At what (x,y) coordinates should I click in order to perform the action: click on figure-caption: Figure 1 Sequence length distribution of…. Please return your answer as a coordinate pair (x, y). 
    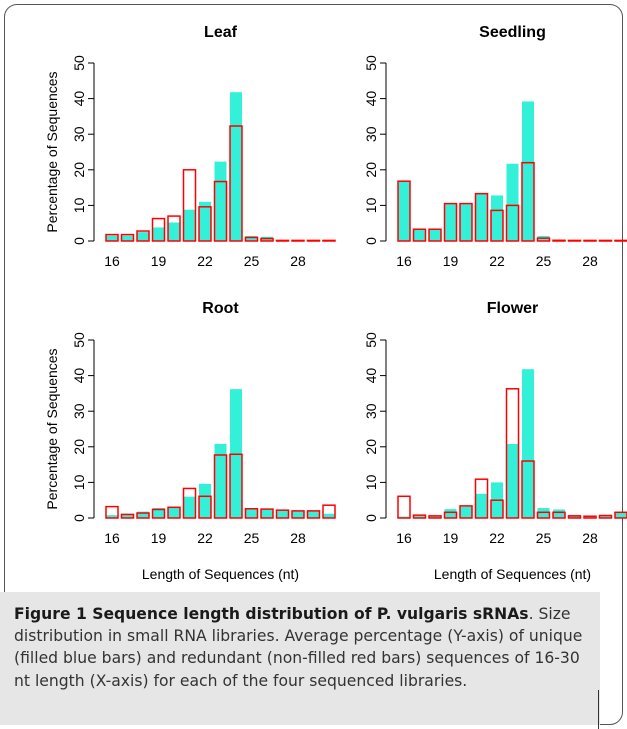
    Looking at the image, I should click on (306, 647).